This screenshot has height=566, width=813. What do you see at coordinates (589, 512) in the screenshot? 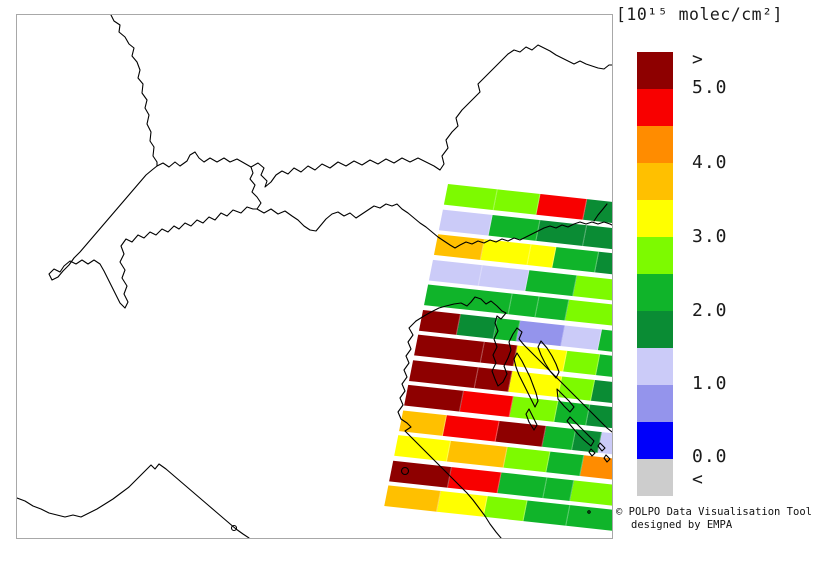
I see `tiny-island-dot` at bounding box center [589, 512].